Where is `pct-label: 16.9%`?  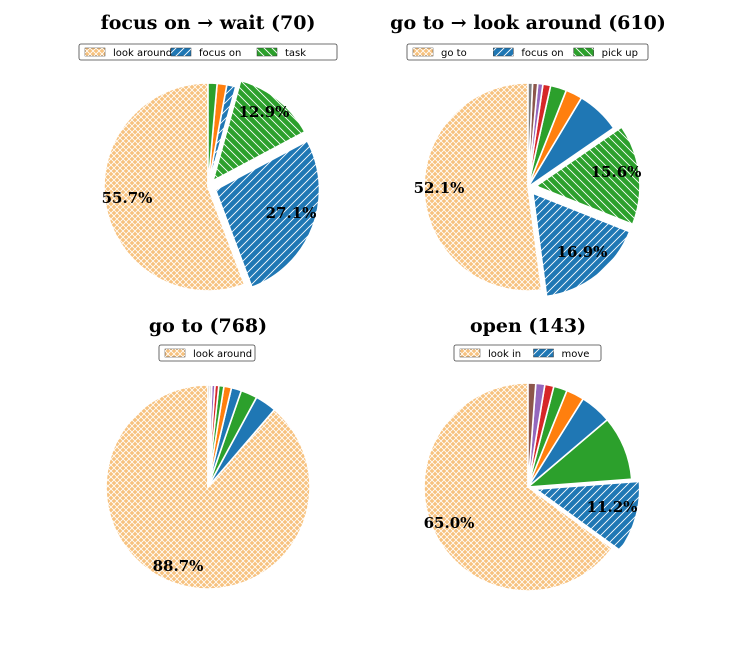
pct-label: 16.9% is located at coordinates (582, 252).